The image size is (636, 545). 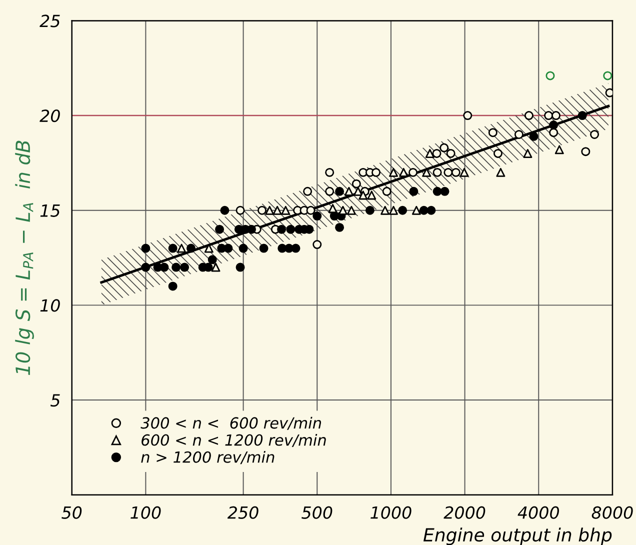 I want to click on x-tick-label: 8000, so click(x=612, y=512).